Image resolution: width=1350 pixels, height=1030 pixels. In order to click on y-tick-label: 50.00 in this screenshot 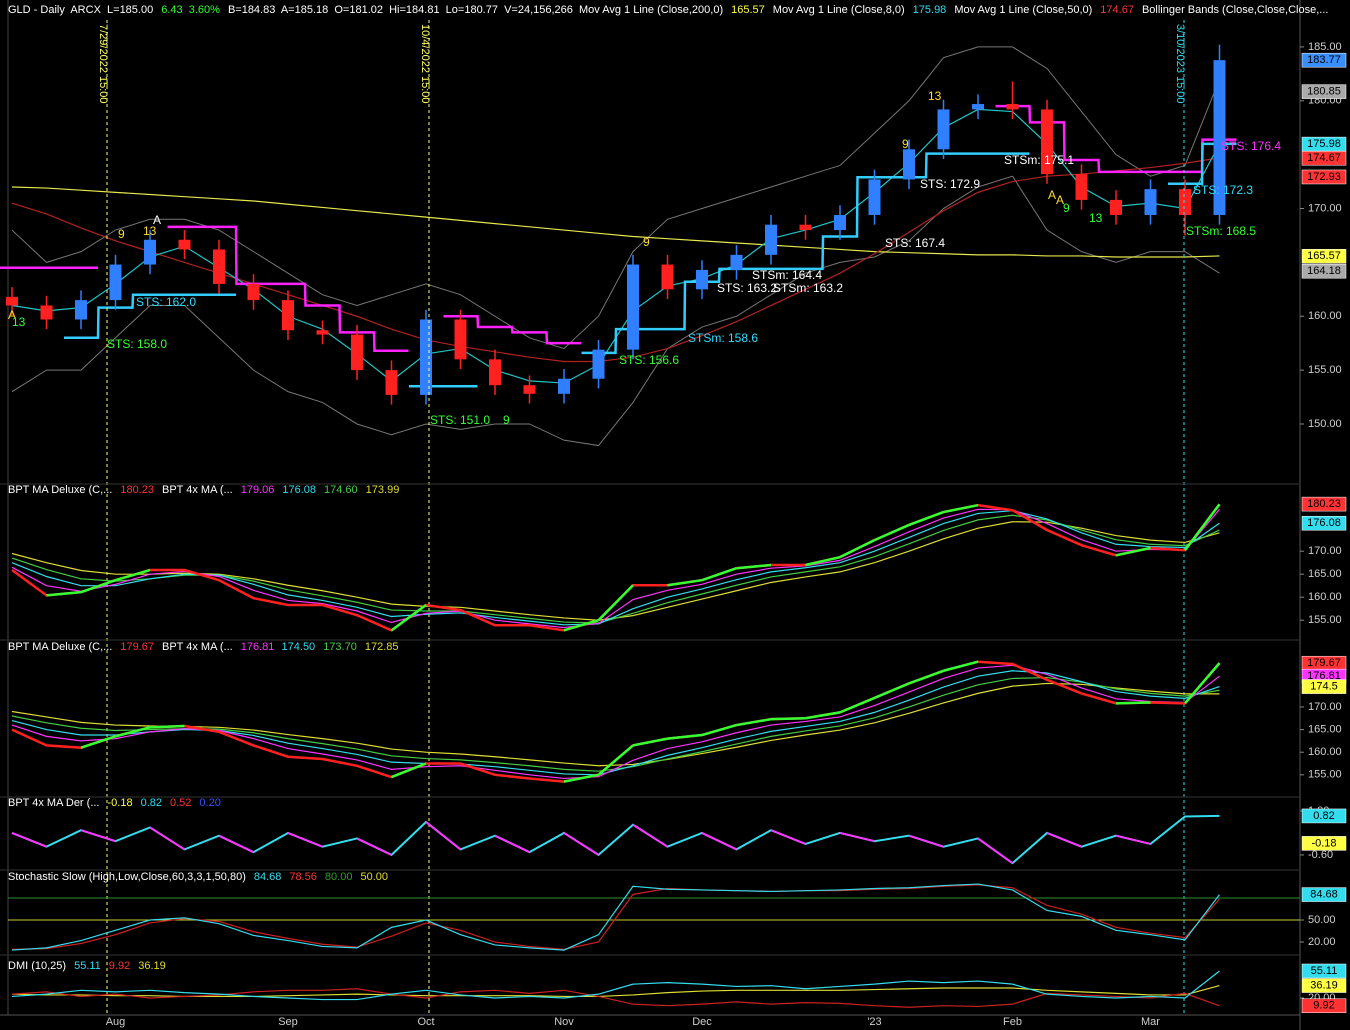, I will do `click(1322, 920)`.